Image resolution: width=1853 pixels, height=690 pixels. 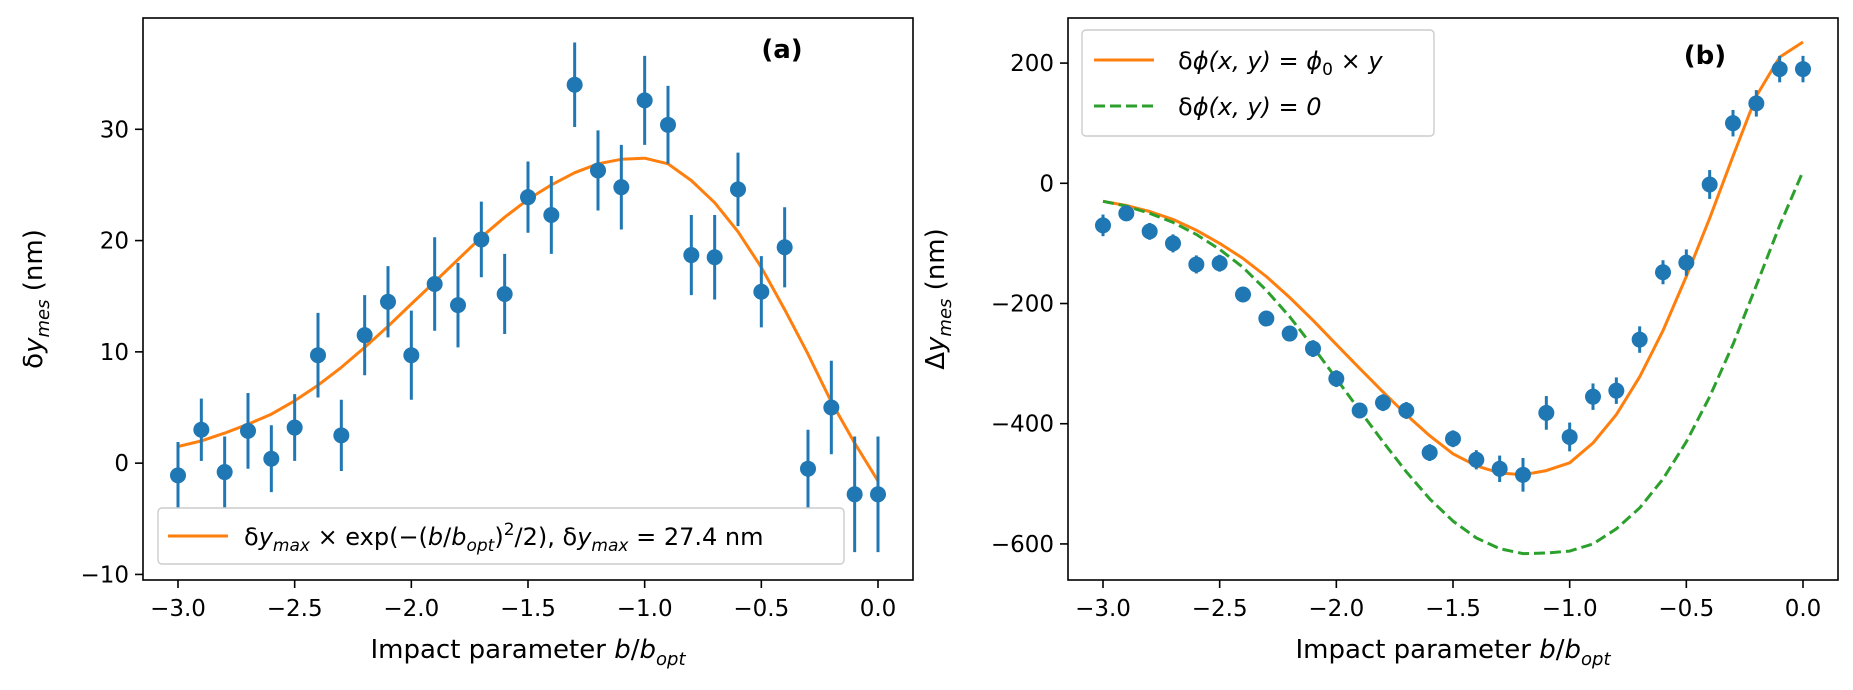 I want to click on panel-b-xtick-label-5: −0.5, so click(x=1686, y=609).